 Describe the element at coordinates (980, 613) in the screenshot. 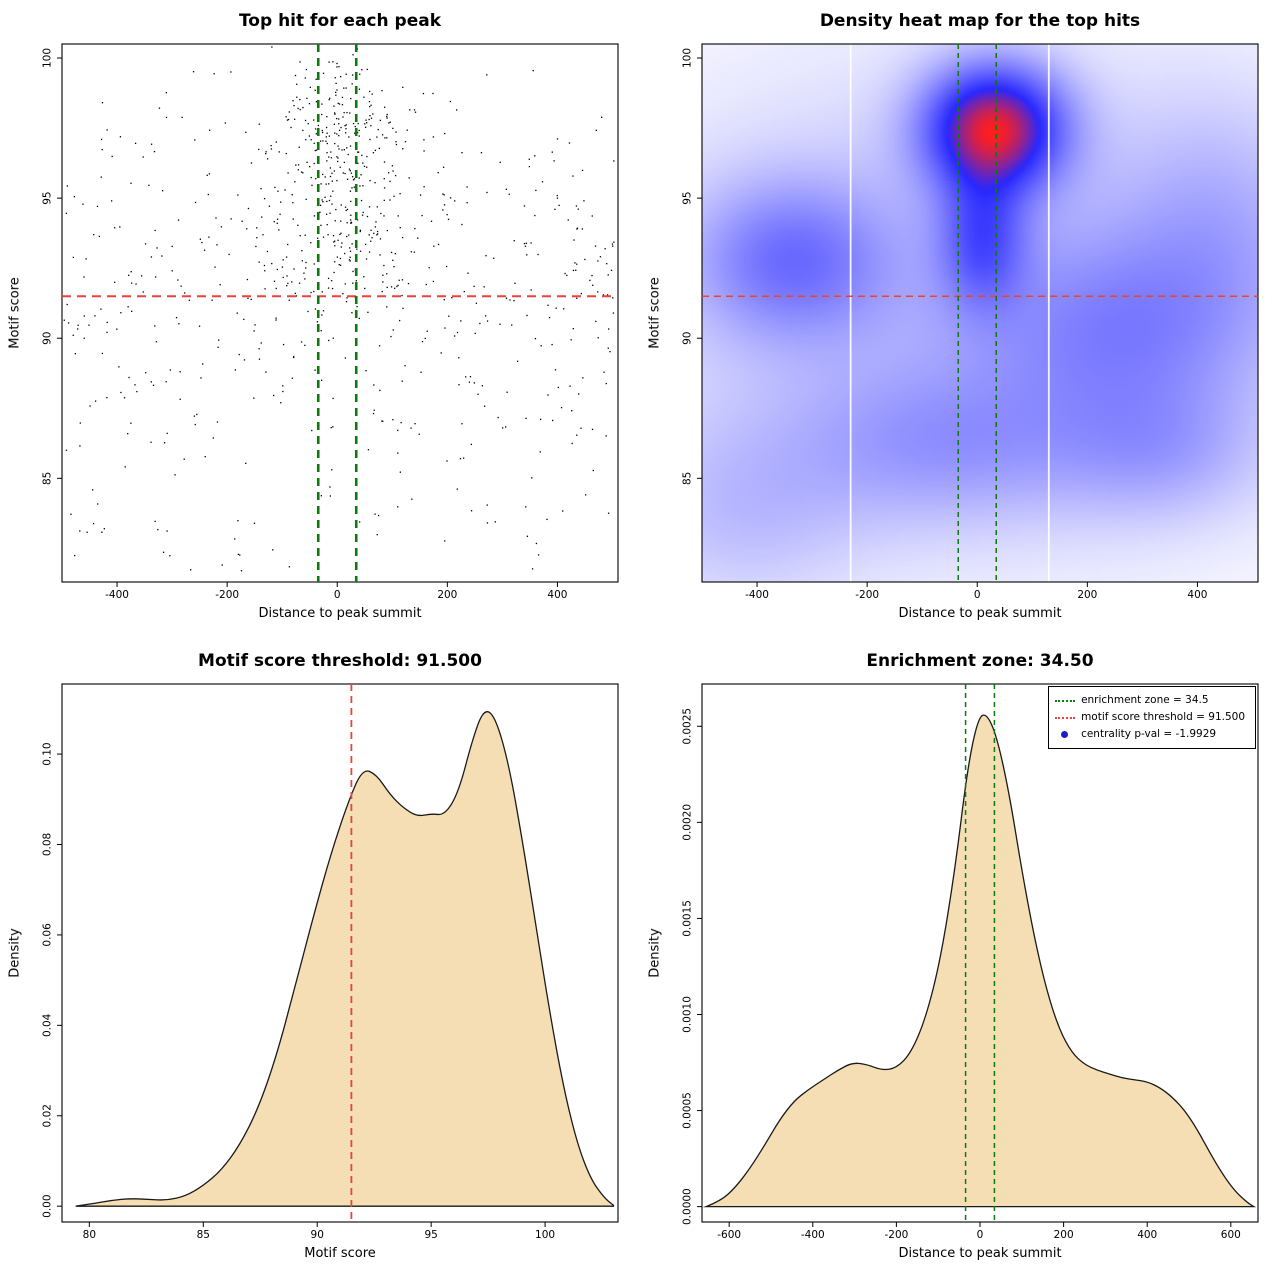

I see `heatmap-xlabel: Distance to peak summit` at that location.